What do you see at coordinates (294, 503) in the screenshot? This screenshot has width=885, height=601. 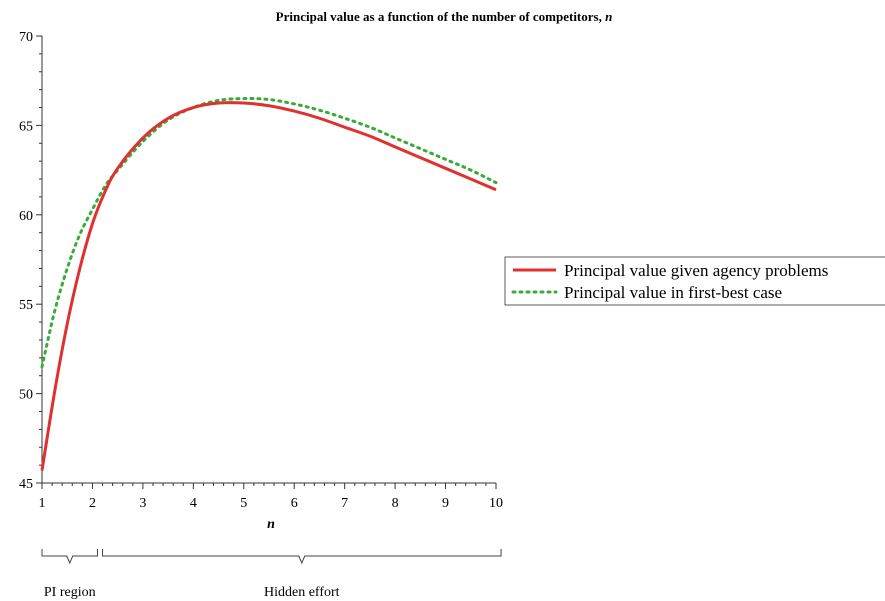 I see `x-tick-label: 6` at bounding box center [294, 503].